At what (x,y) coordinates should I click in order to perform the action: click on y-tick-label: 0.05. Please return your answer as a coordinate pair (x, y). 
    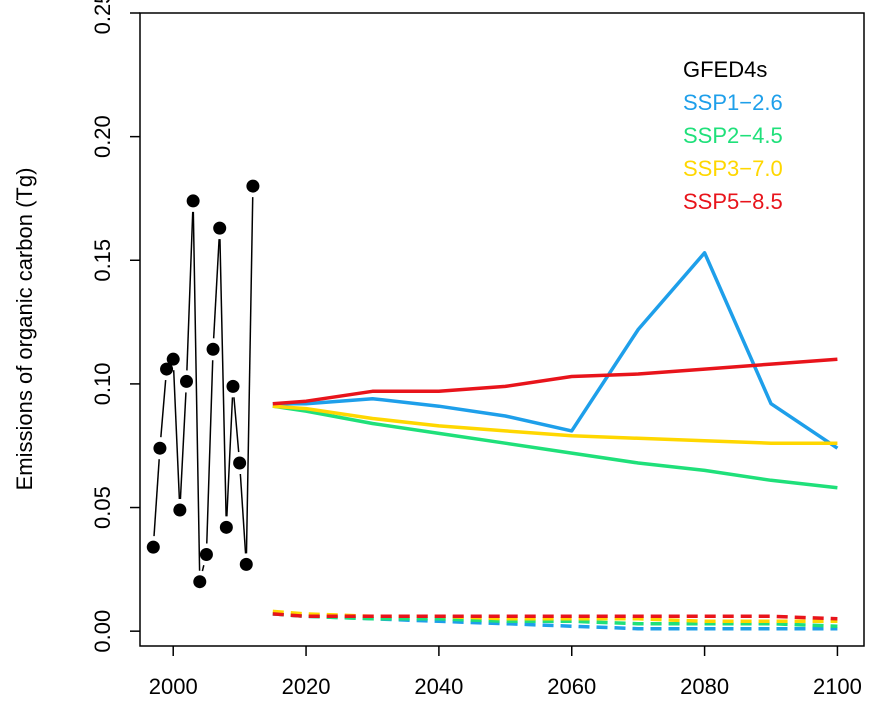
    Looking at the image, I should click on (102, 507).